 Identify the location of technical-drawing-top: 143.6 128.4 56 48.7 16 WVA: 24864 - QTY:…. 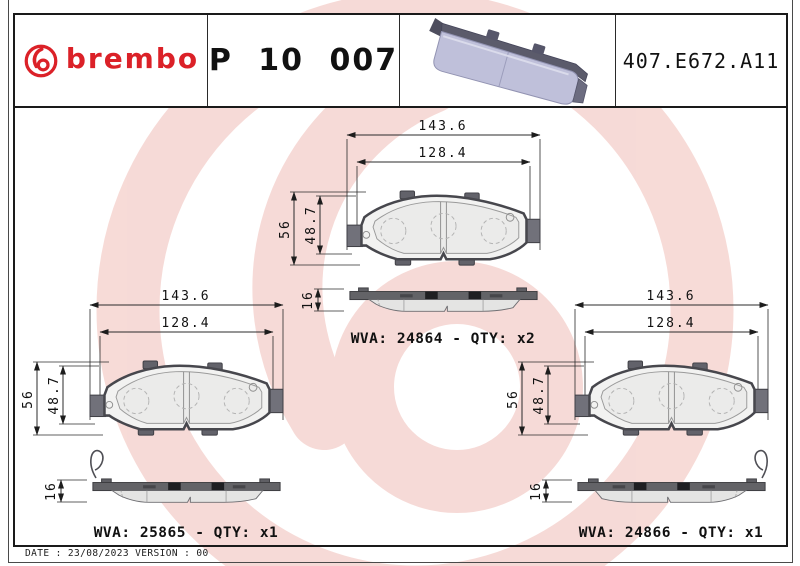
(410, 233).